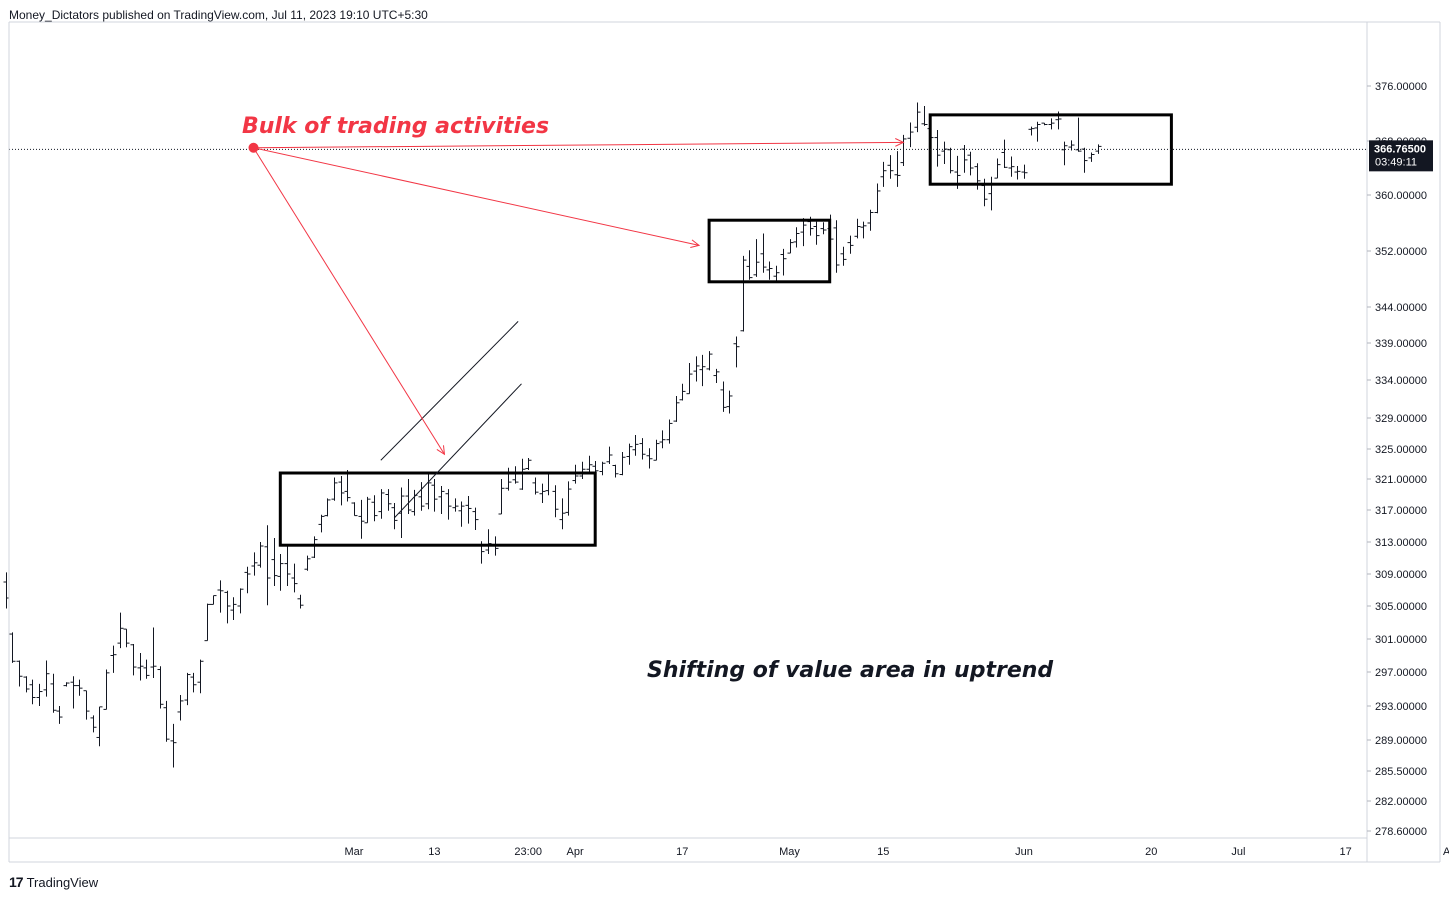 The height and width of the screenshot is (900, 1449). I want to click on x-tick-label: Jul, so click(1238, 852).